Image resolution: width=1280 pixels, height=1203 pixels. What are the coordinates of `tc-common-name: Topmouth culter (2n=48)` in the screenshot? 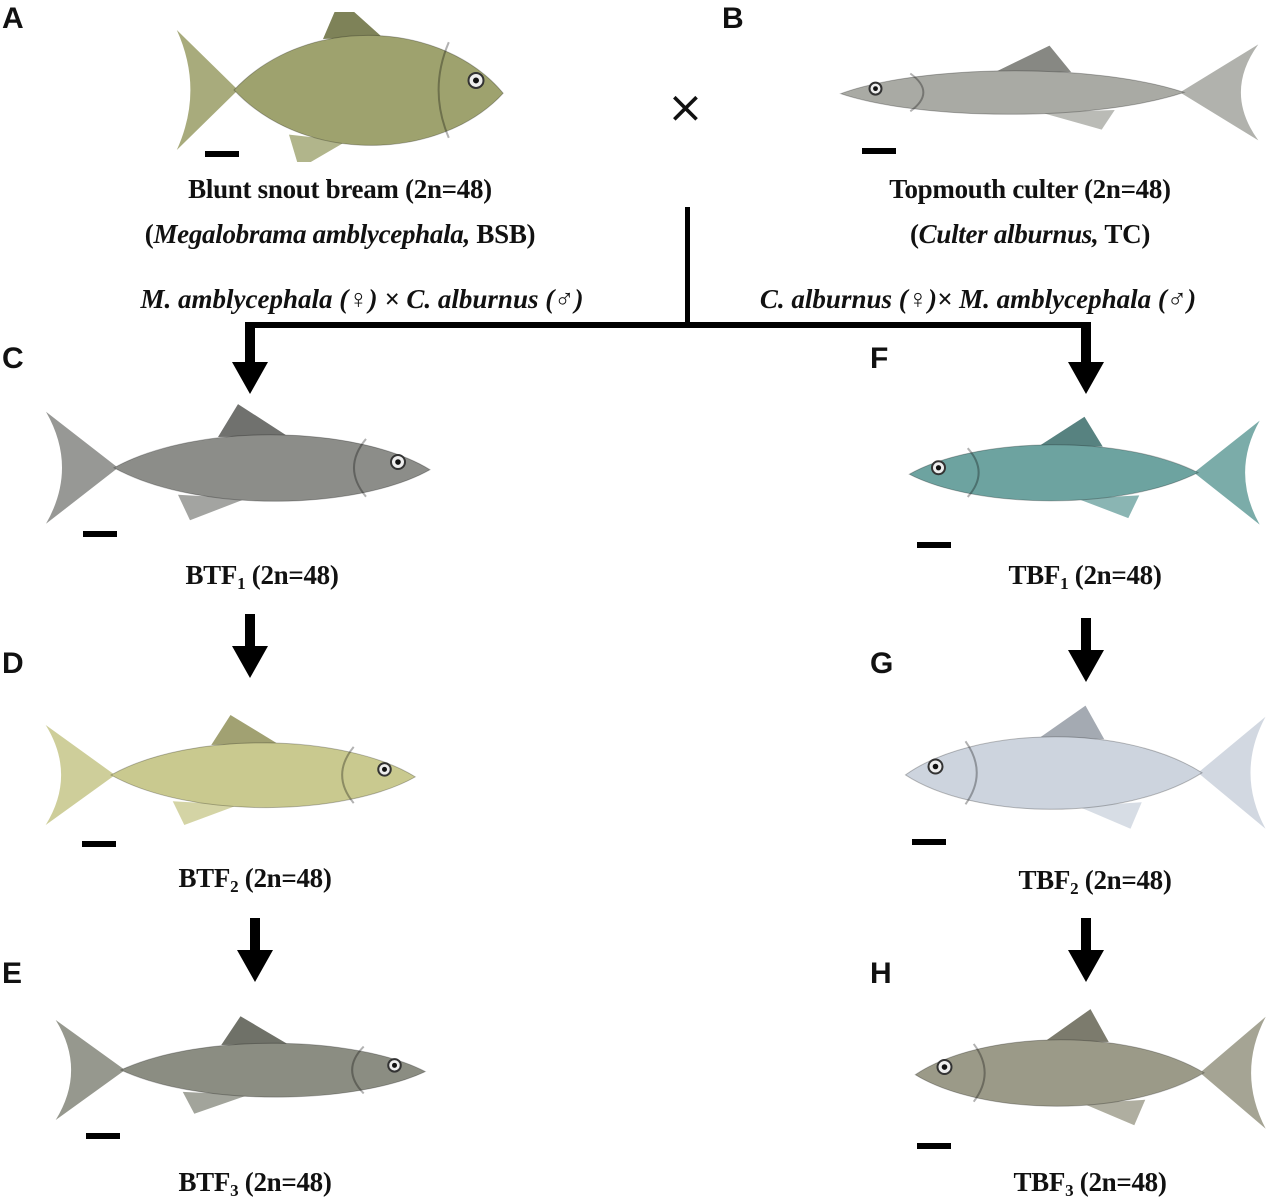 It's located at (1030, 189).